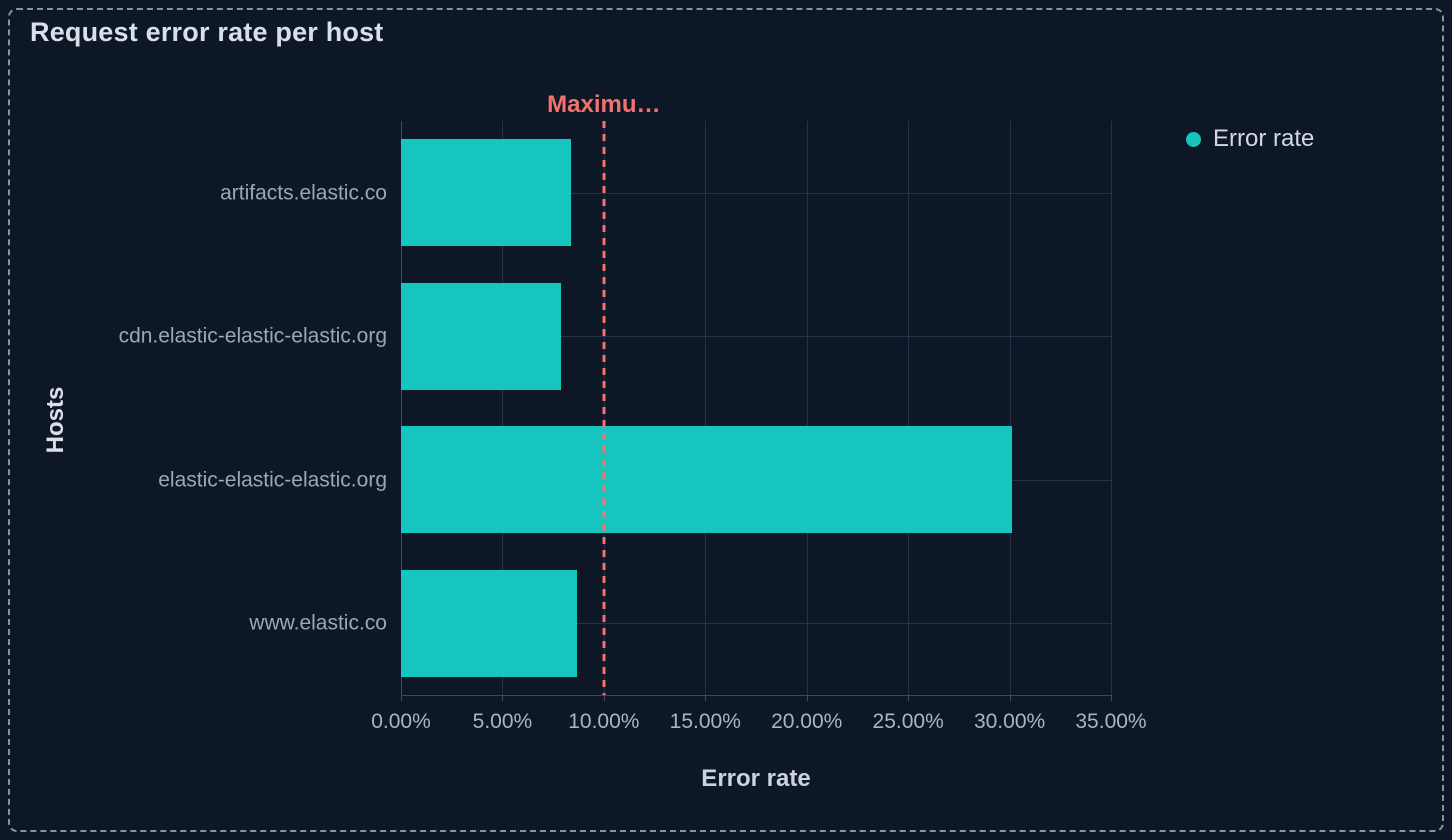 The width and height of the screenshot is (1452, 840). Describe the element at coordinates (272, 480) in the screenshot. I see `y-tick-label-elastic-elastic-elastic.org: elastic-elastic-elastic.org` at that location.